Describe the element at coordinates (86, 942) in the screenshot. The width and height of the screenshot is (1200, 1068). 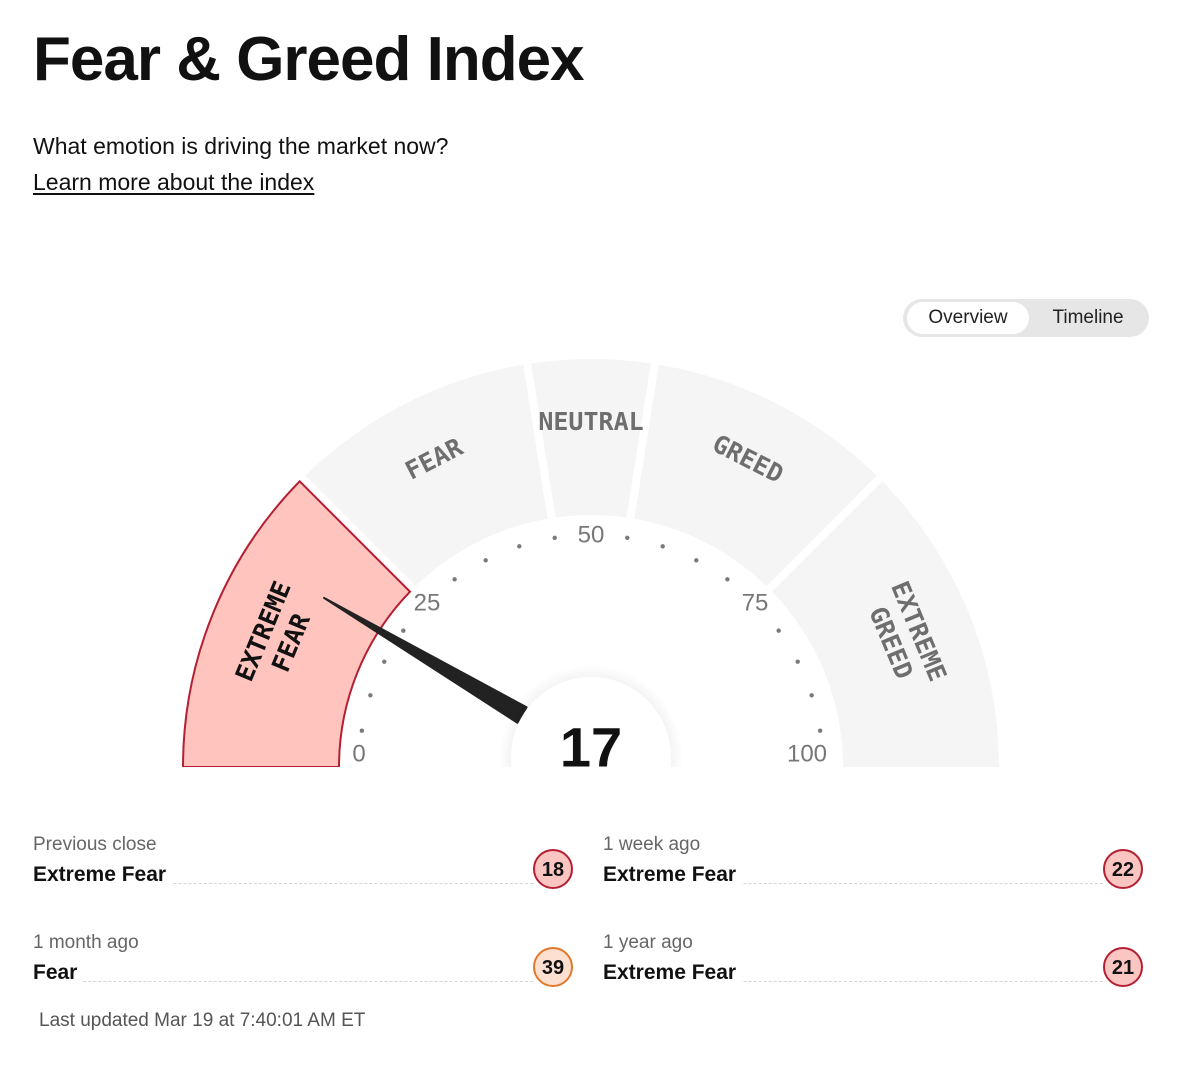
I see `stat-label: 1 month ago` at that location.